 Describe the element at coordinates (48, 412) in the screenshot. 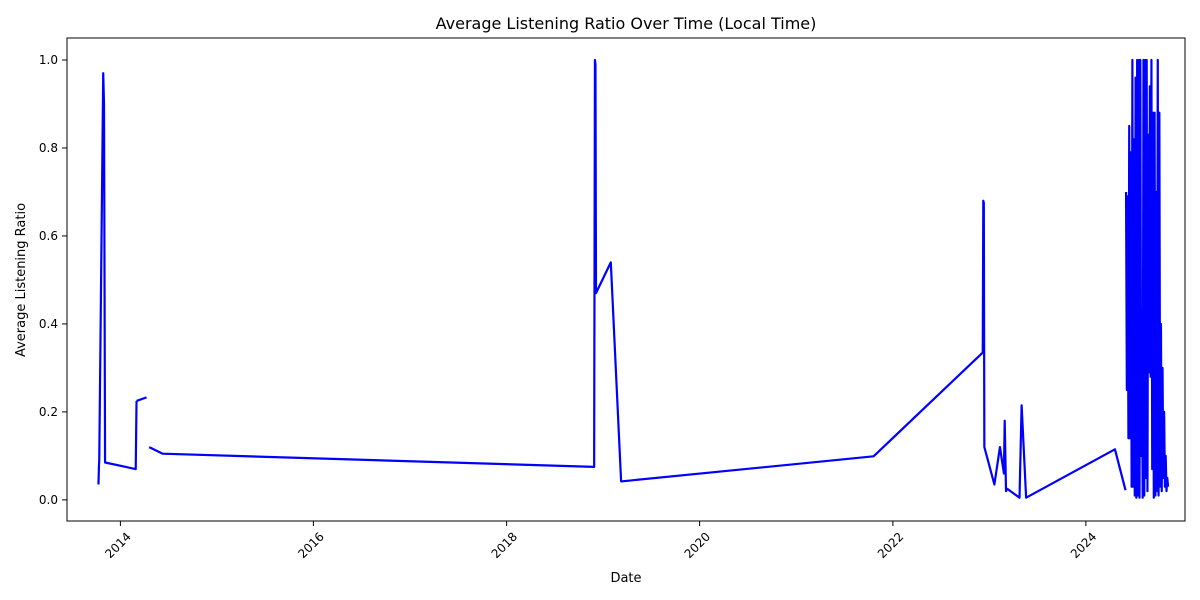

I see `y-tick-label: 0.2` at that location.